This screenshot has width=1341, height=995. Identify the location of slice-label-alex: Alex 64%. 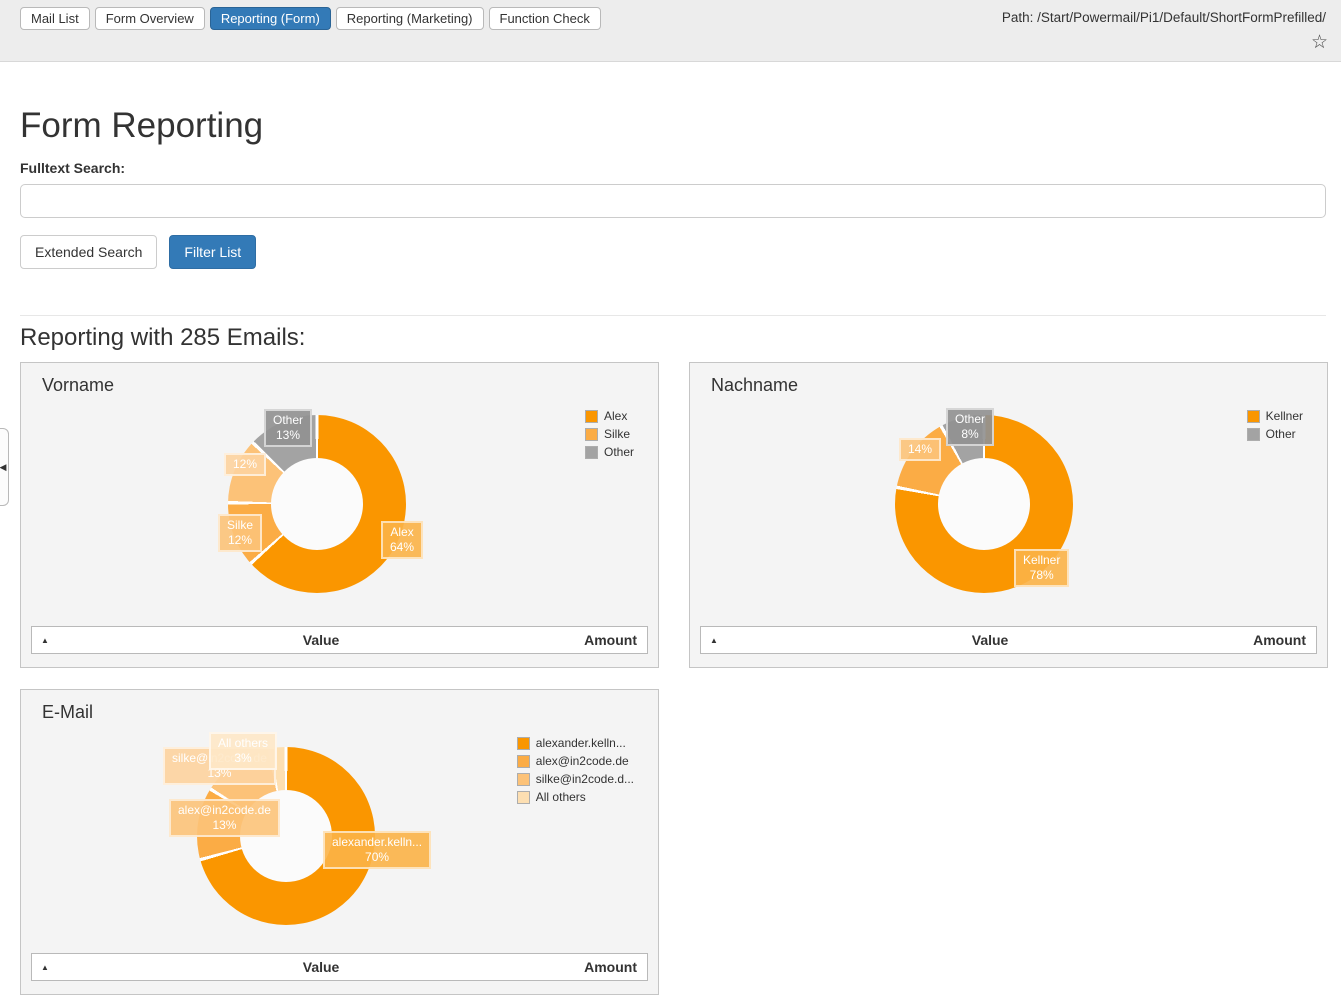
(402, 540).